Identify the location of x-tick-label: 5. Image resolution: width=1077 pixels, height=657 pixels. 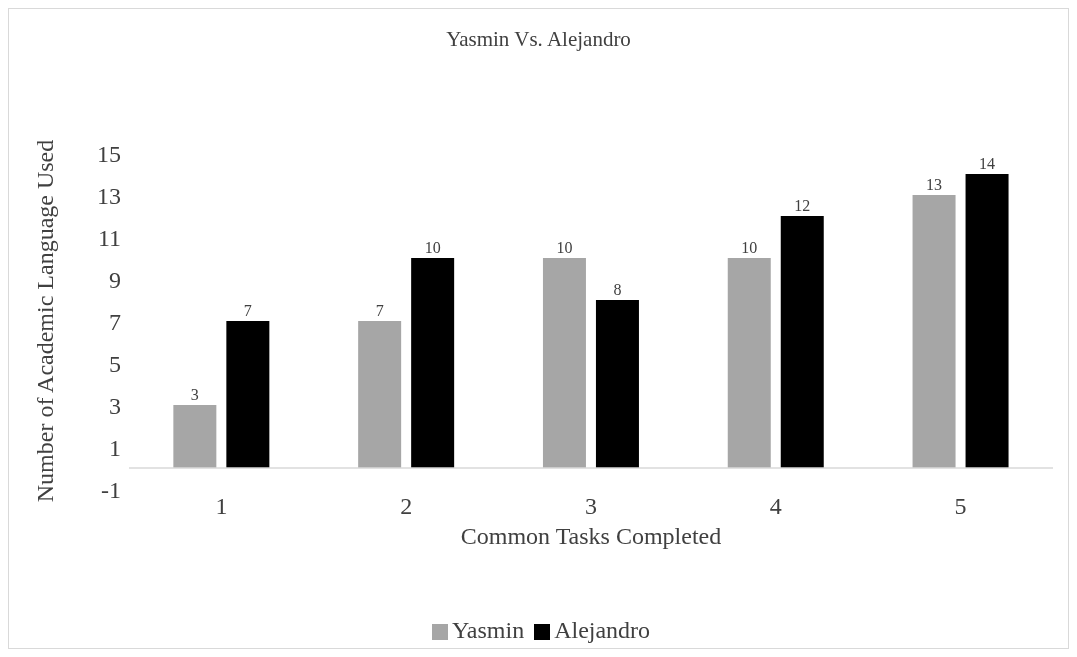
(960, 506).